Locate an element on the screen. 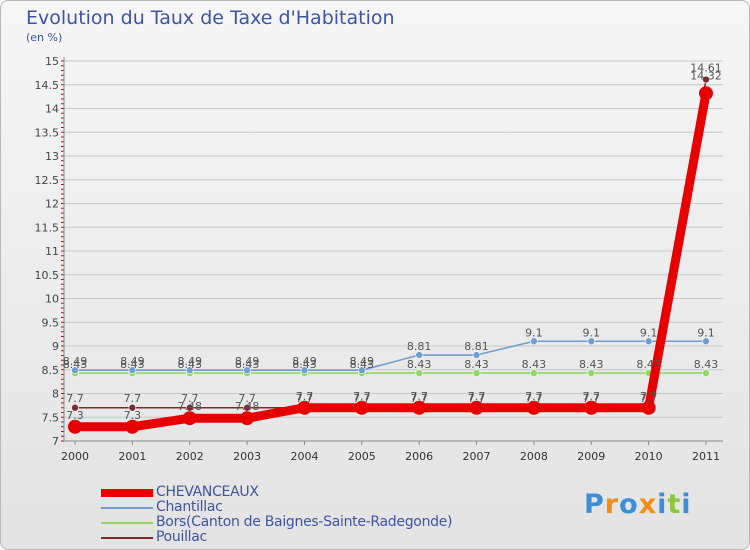 The width and height of the screenshot is (750, 550). logo-letter: t is located at coordinates (674, 504).